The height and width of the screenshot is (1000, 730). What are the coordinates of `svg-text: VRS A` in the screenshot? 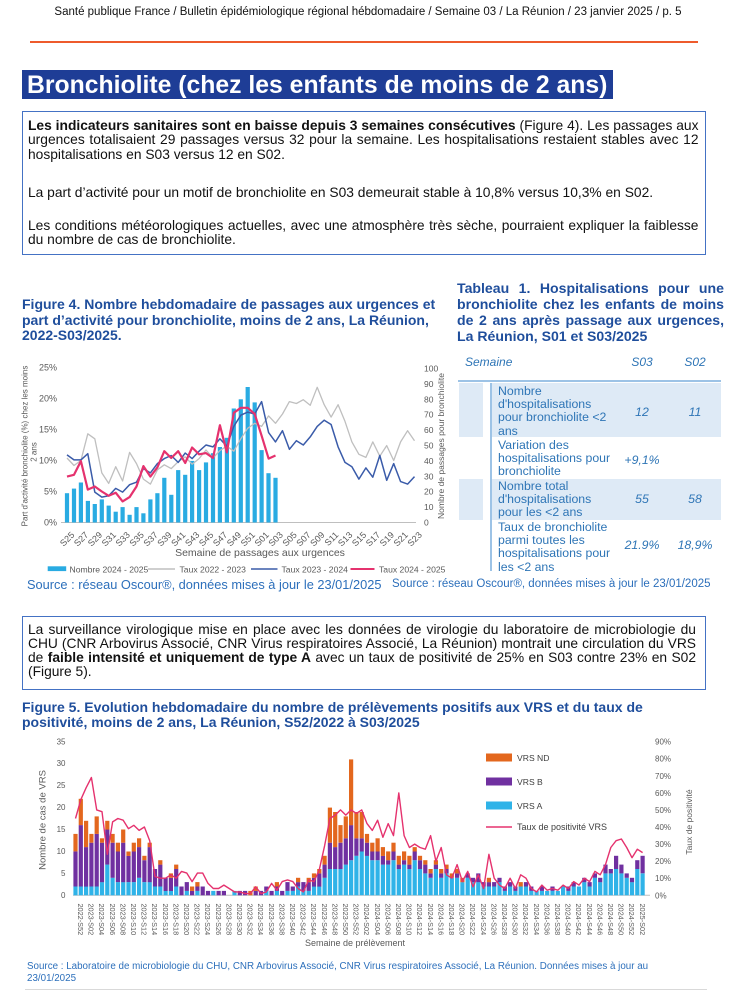 It's located at (530, 806).